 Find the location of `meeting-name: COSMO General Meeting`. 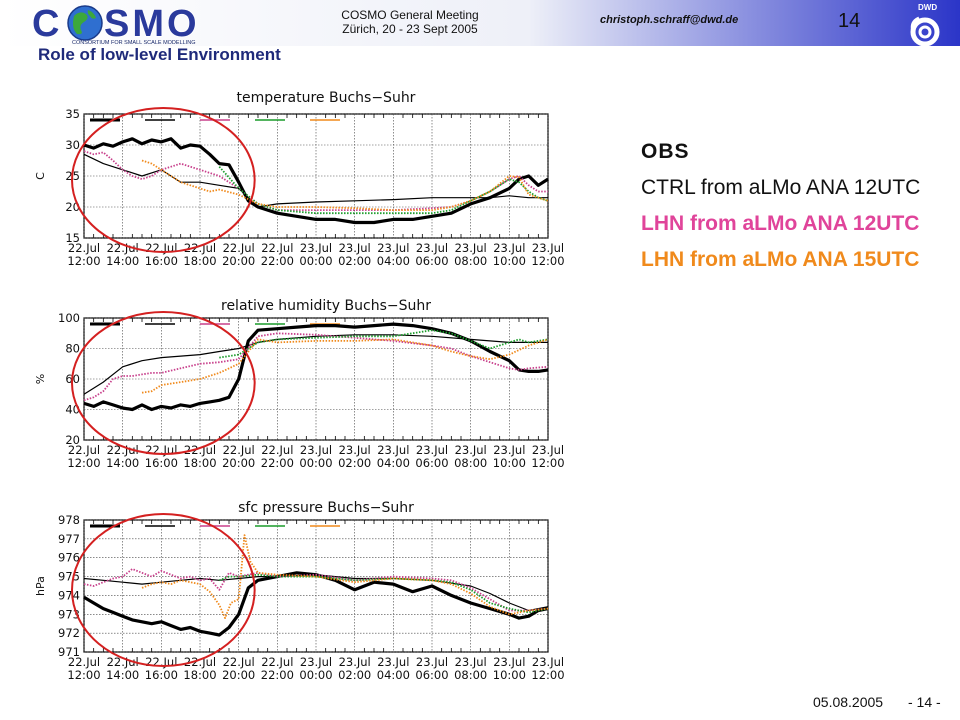

meeting-name: COSMO General Meeting is located at coordinates (410, 15).